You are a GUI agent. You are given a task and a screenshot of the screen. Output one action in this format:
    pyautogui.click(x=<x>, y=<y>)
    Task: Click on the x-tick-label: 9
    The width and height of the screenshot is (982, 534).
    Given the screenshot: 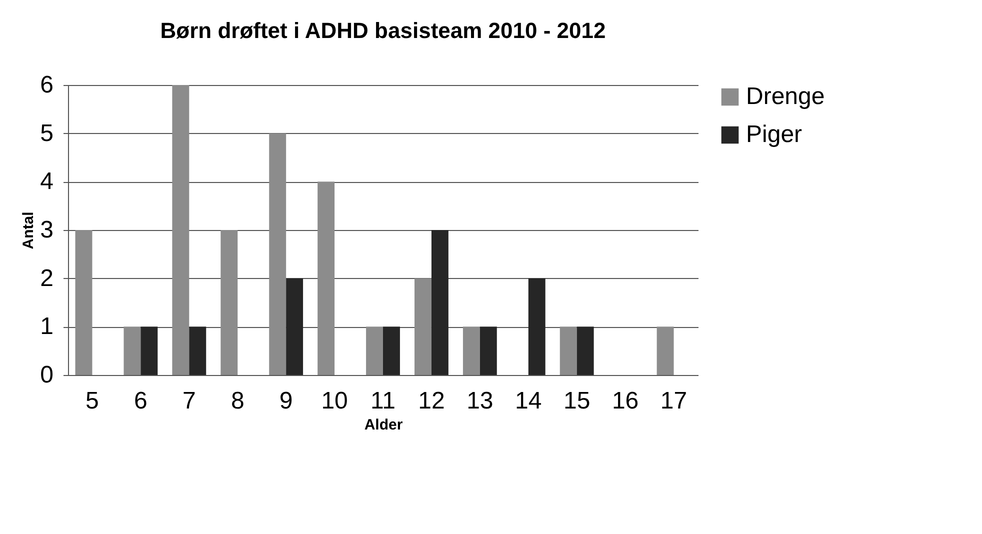 What is the action you would take?
    pyautogui.click(x=286, y=401)
    